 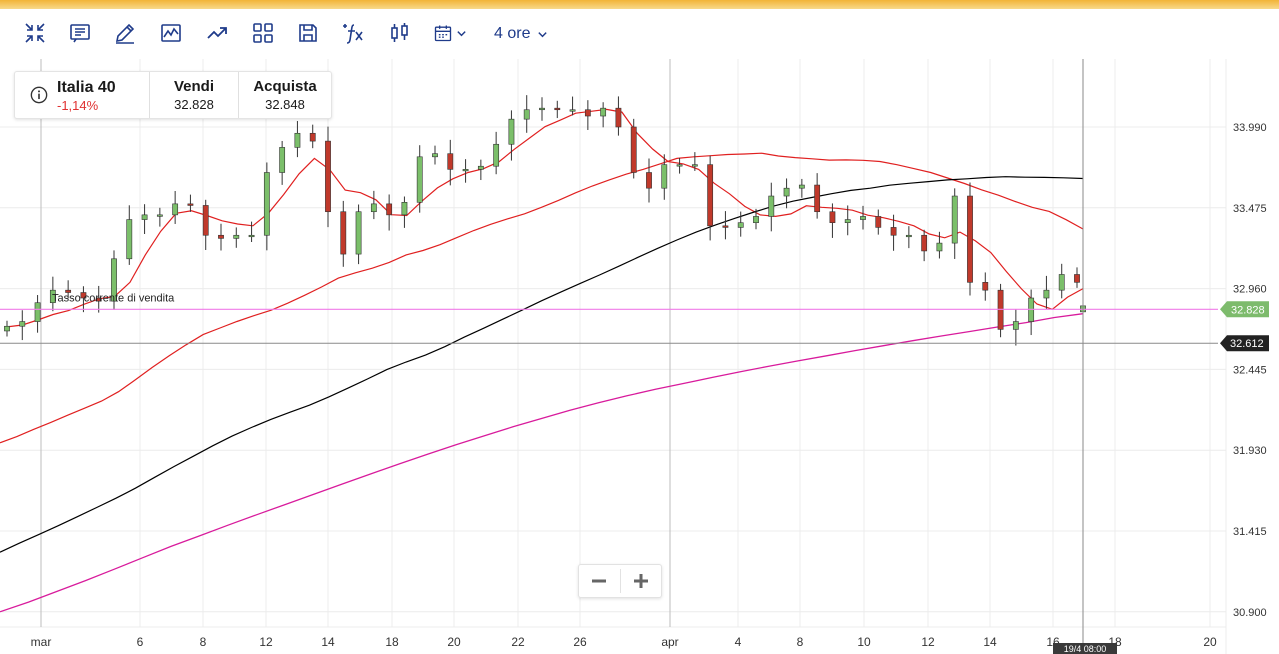 I want to click on x-tick-label: 10, so click(x=864, y=642).